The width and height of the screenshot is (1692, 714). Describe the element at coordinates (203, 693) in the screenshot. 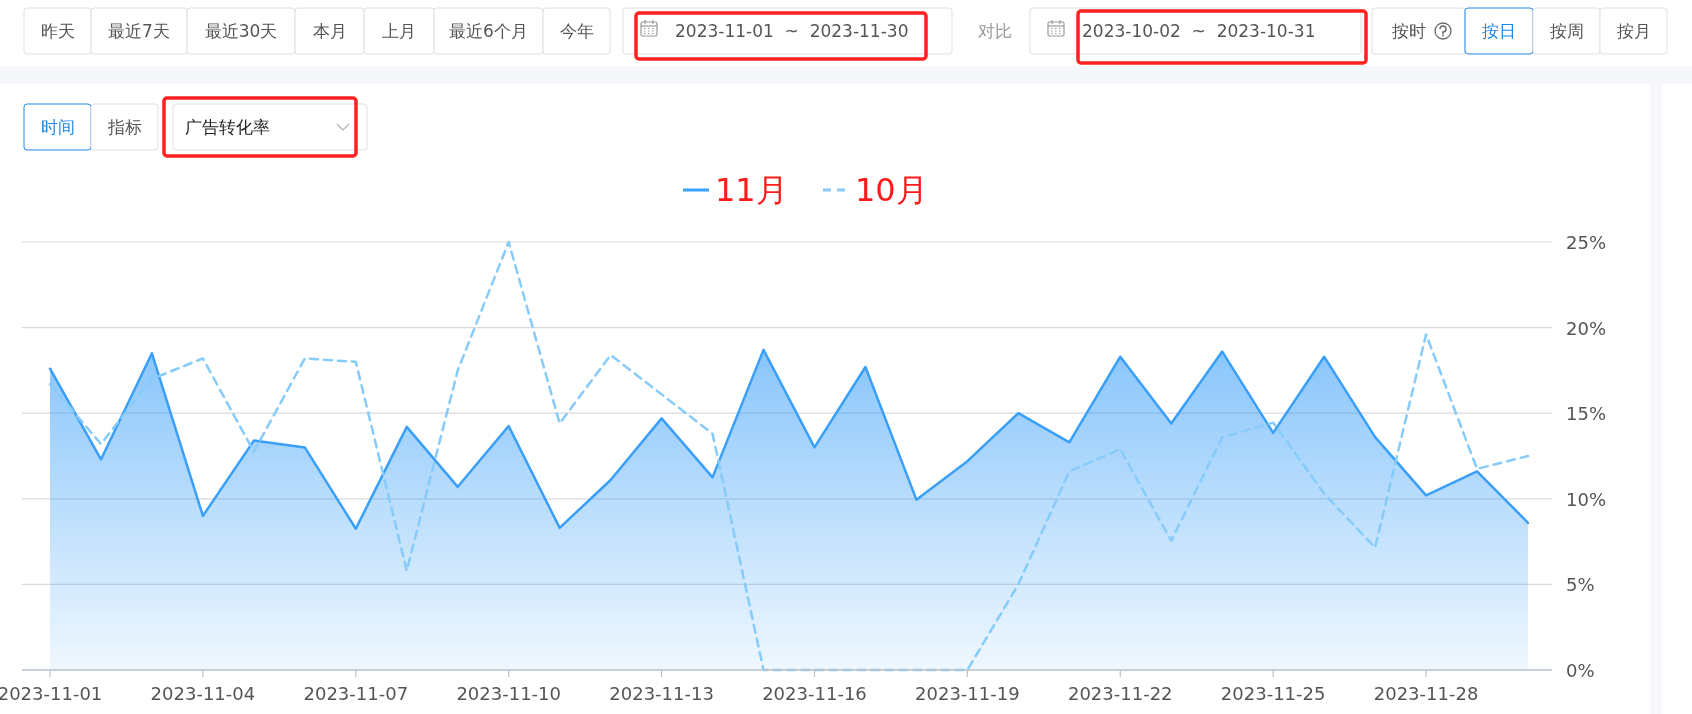

I see `x-tick-label: 2023-11-04` at that location.